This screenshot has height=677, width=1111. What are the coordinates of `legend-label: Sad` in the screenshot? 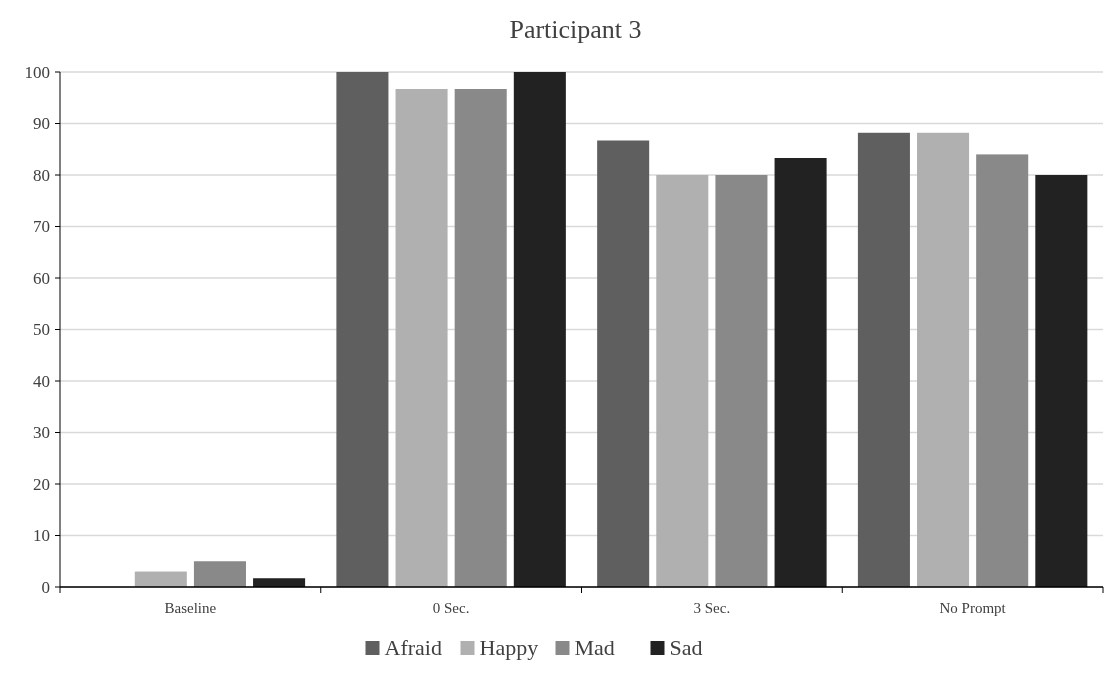 It's located at (686, 647).